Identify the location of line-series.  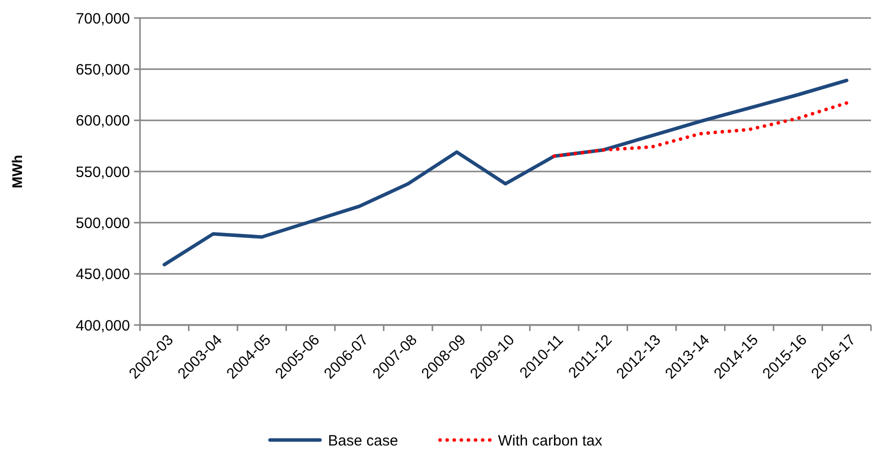
(700, 129).